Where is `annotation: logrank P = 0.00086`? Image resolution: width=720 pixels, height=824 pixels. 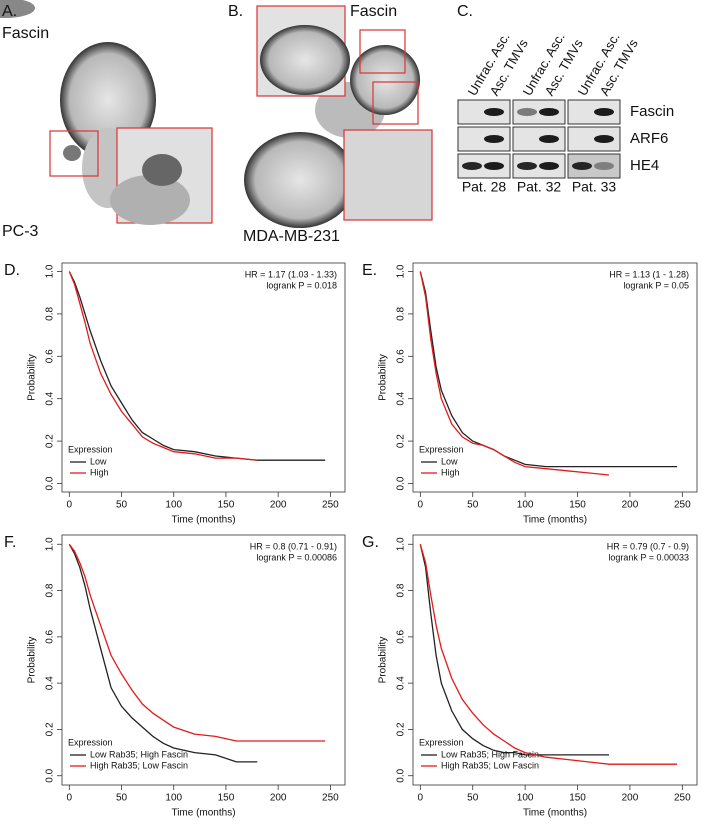
annotation: logrank P = 0.00086 is located at coordinates (296, 557).